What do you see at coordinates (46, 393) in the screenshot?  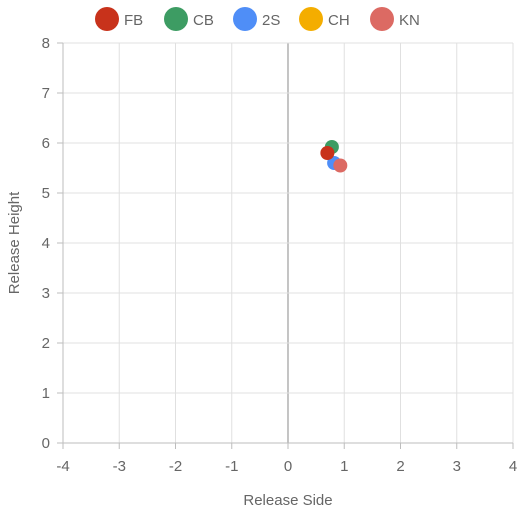 I see `y-tick-label: 1` at bounding box center [46, 393].